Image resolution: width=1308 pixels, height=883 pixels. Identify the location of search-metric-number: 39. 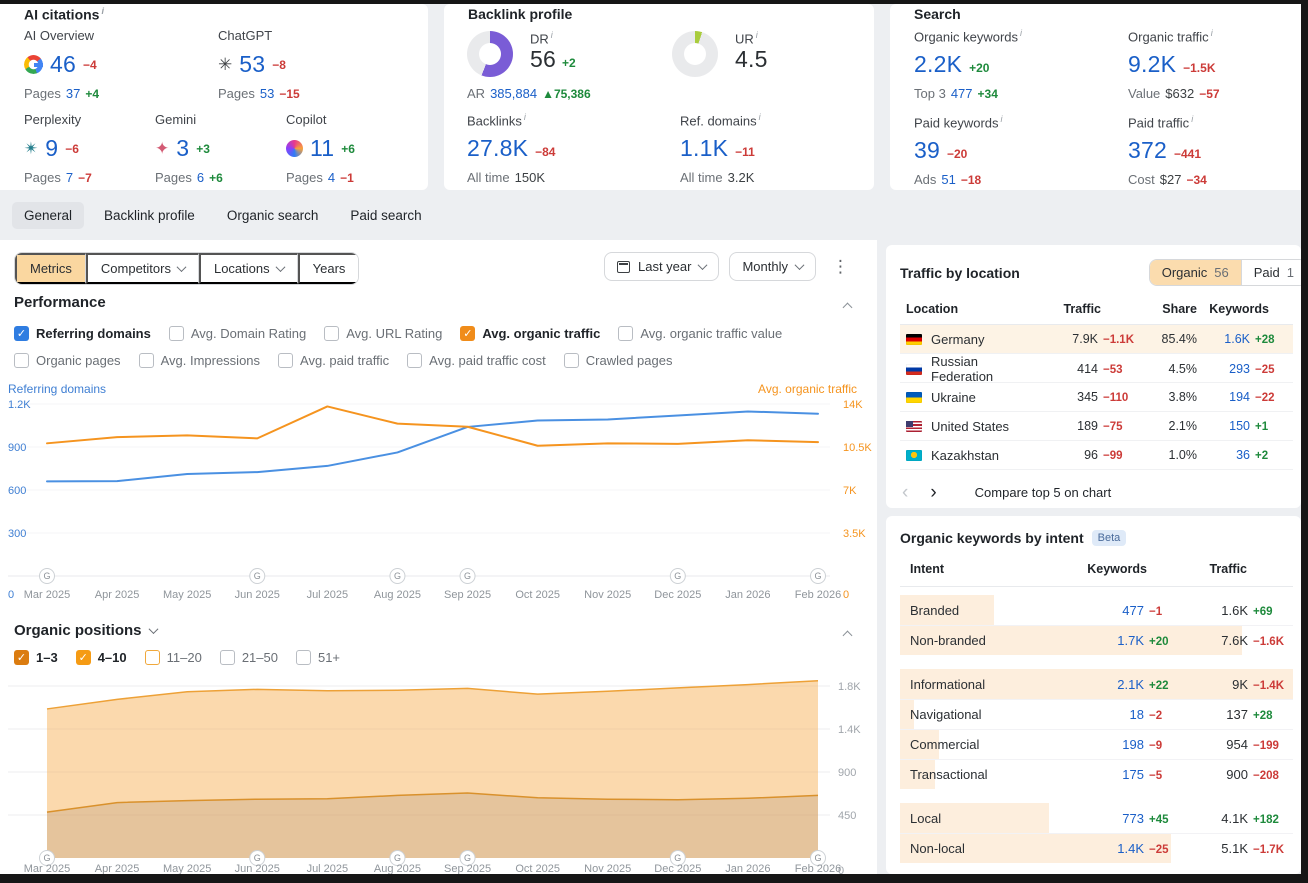
(927, 150).